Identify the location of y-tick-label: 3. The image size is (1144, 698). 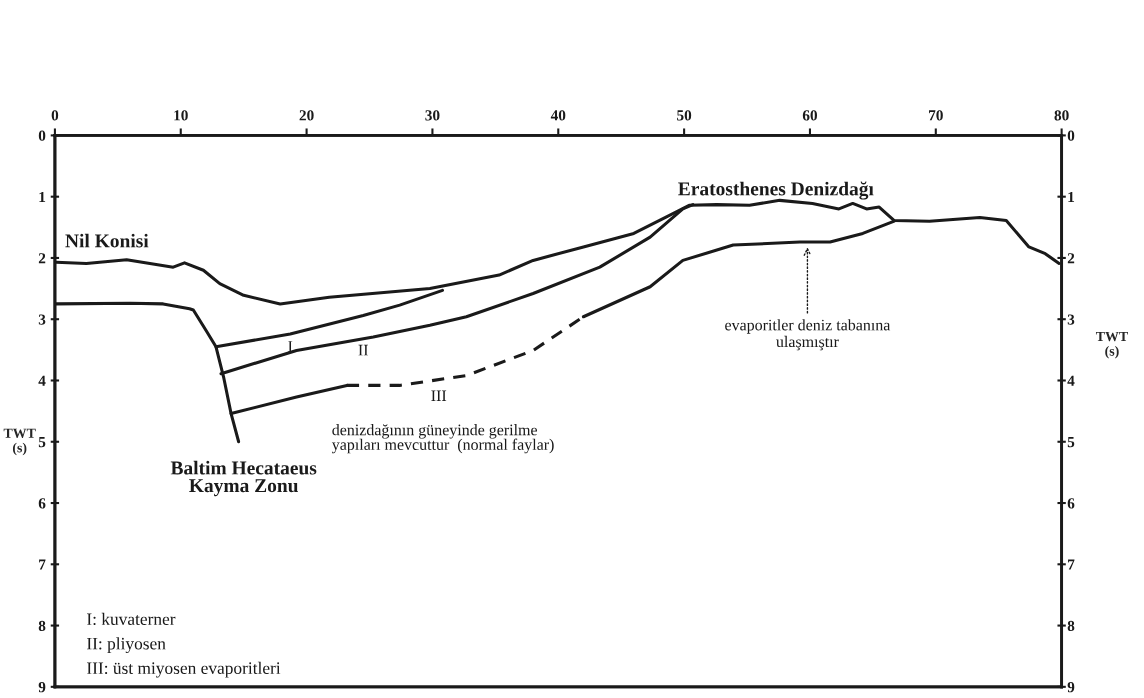
(42, 319).